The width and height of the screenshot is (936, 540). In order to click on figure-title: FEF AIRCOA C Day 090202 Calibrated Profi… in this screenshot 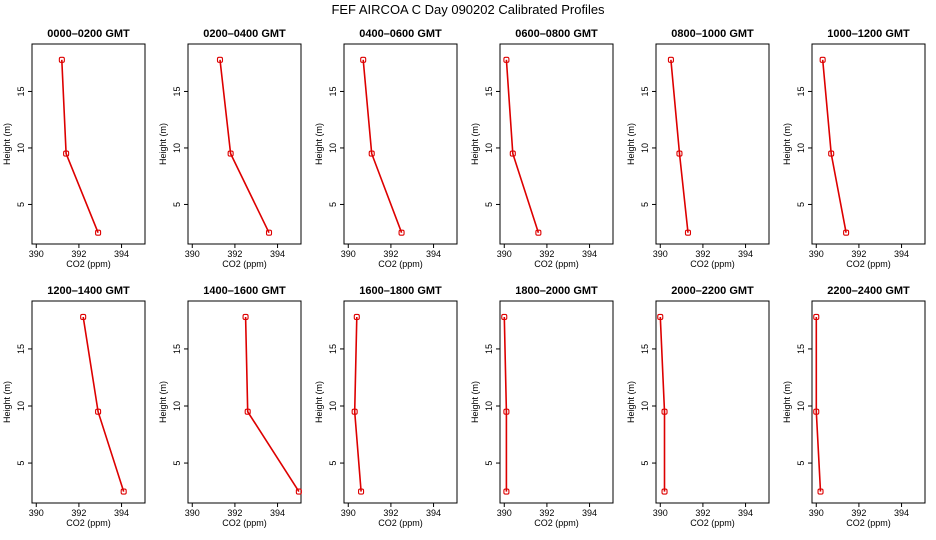, I will do `click(468, 9)`.